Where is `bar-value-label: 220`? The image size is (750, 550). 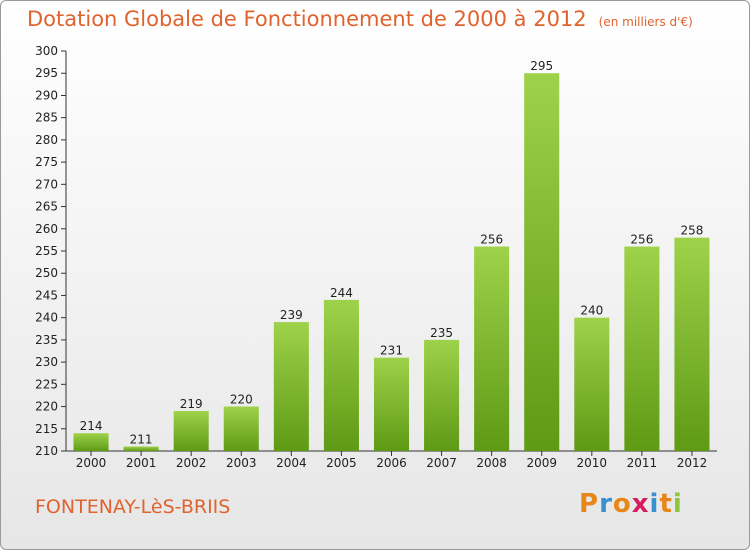
bar-value-label: 220 is located at coordinates (241, 400).